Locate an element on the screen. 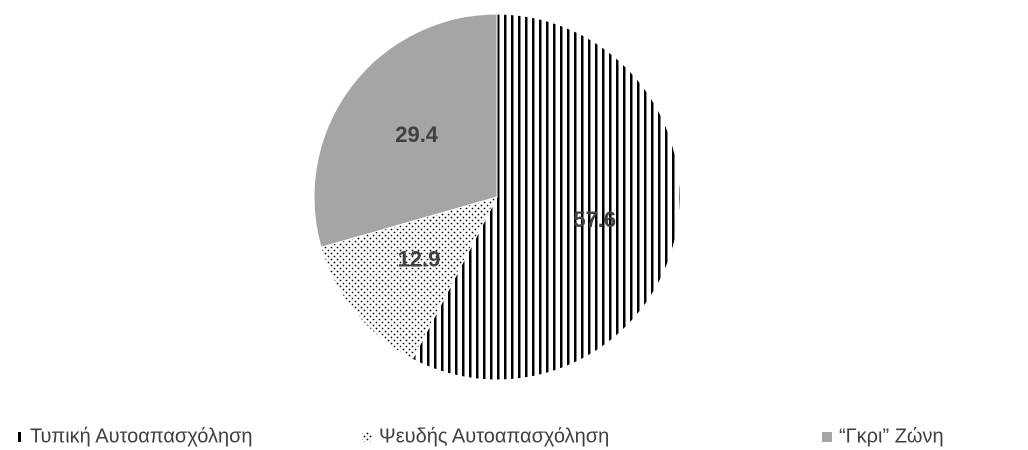 This screenshot has width=1028, height=450. data-label: 29.4 is located at coordinates (417, 134).